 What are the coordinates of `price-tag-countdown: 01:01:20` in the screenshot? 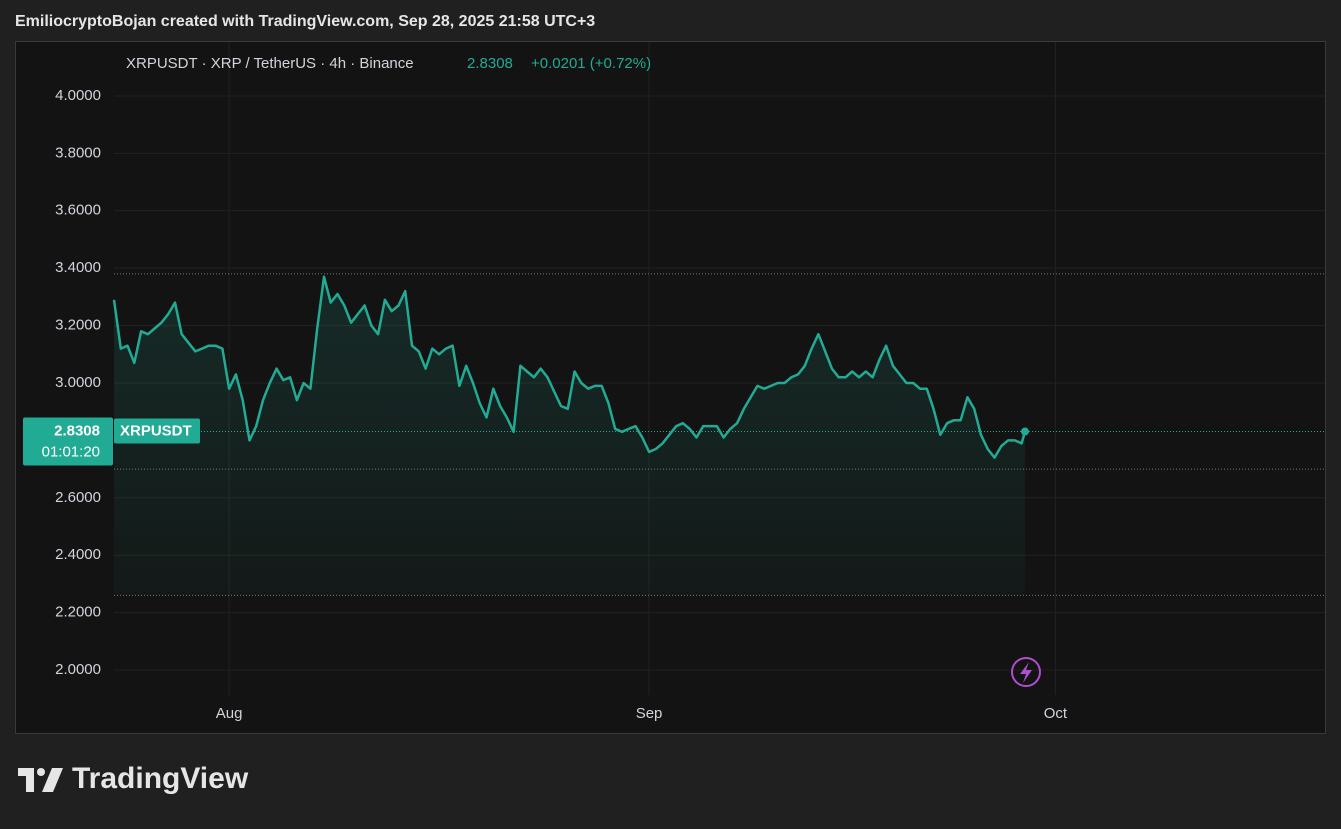 It's located at (71, 452).